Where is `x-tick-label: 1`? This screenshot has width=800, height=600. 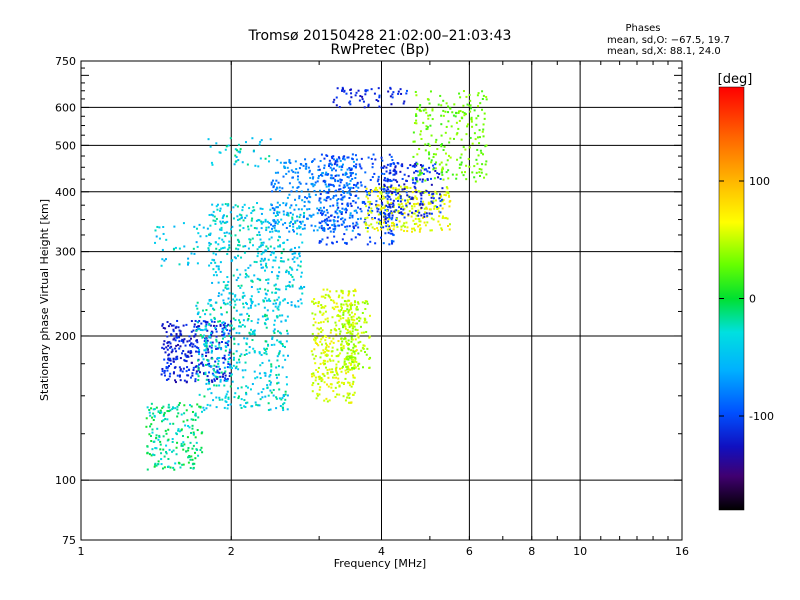 x-tick-label: 1 is located at coordinates (81, 551).